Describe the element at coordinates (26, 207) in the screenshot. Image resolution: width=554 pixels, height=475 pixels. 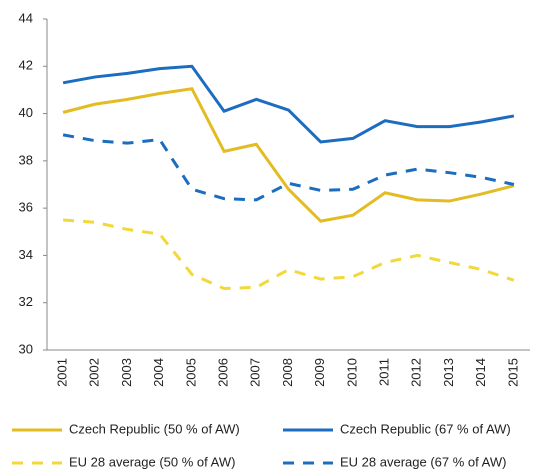
I see `y-tick-label: 36` at that location.